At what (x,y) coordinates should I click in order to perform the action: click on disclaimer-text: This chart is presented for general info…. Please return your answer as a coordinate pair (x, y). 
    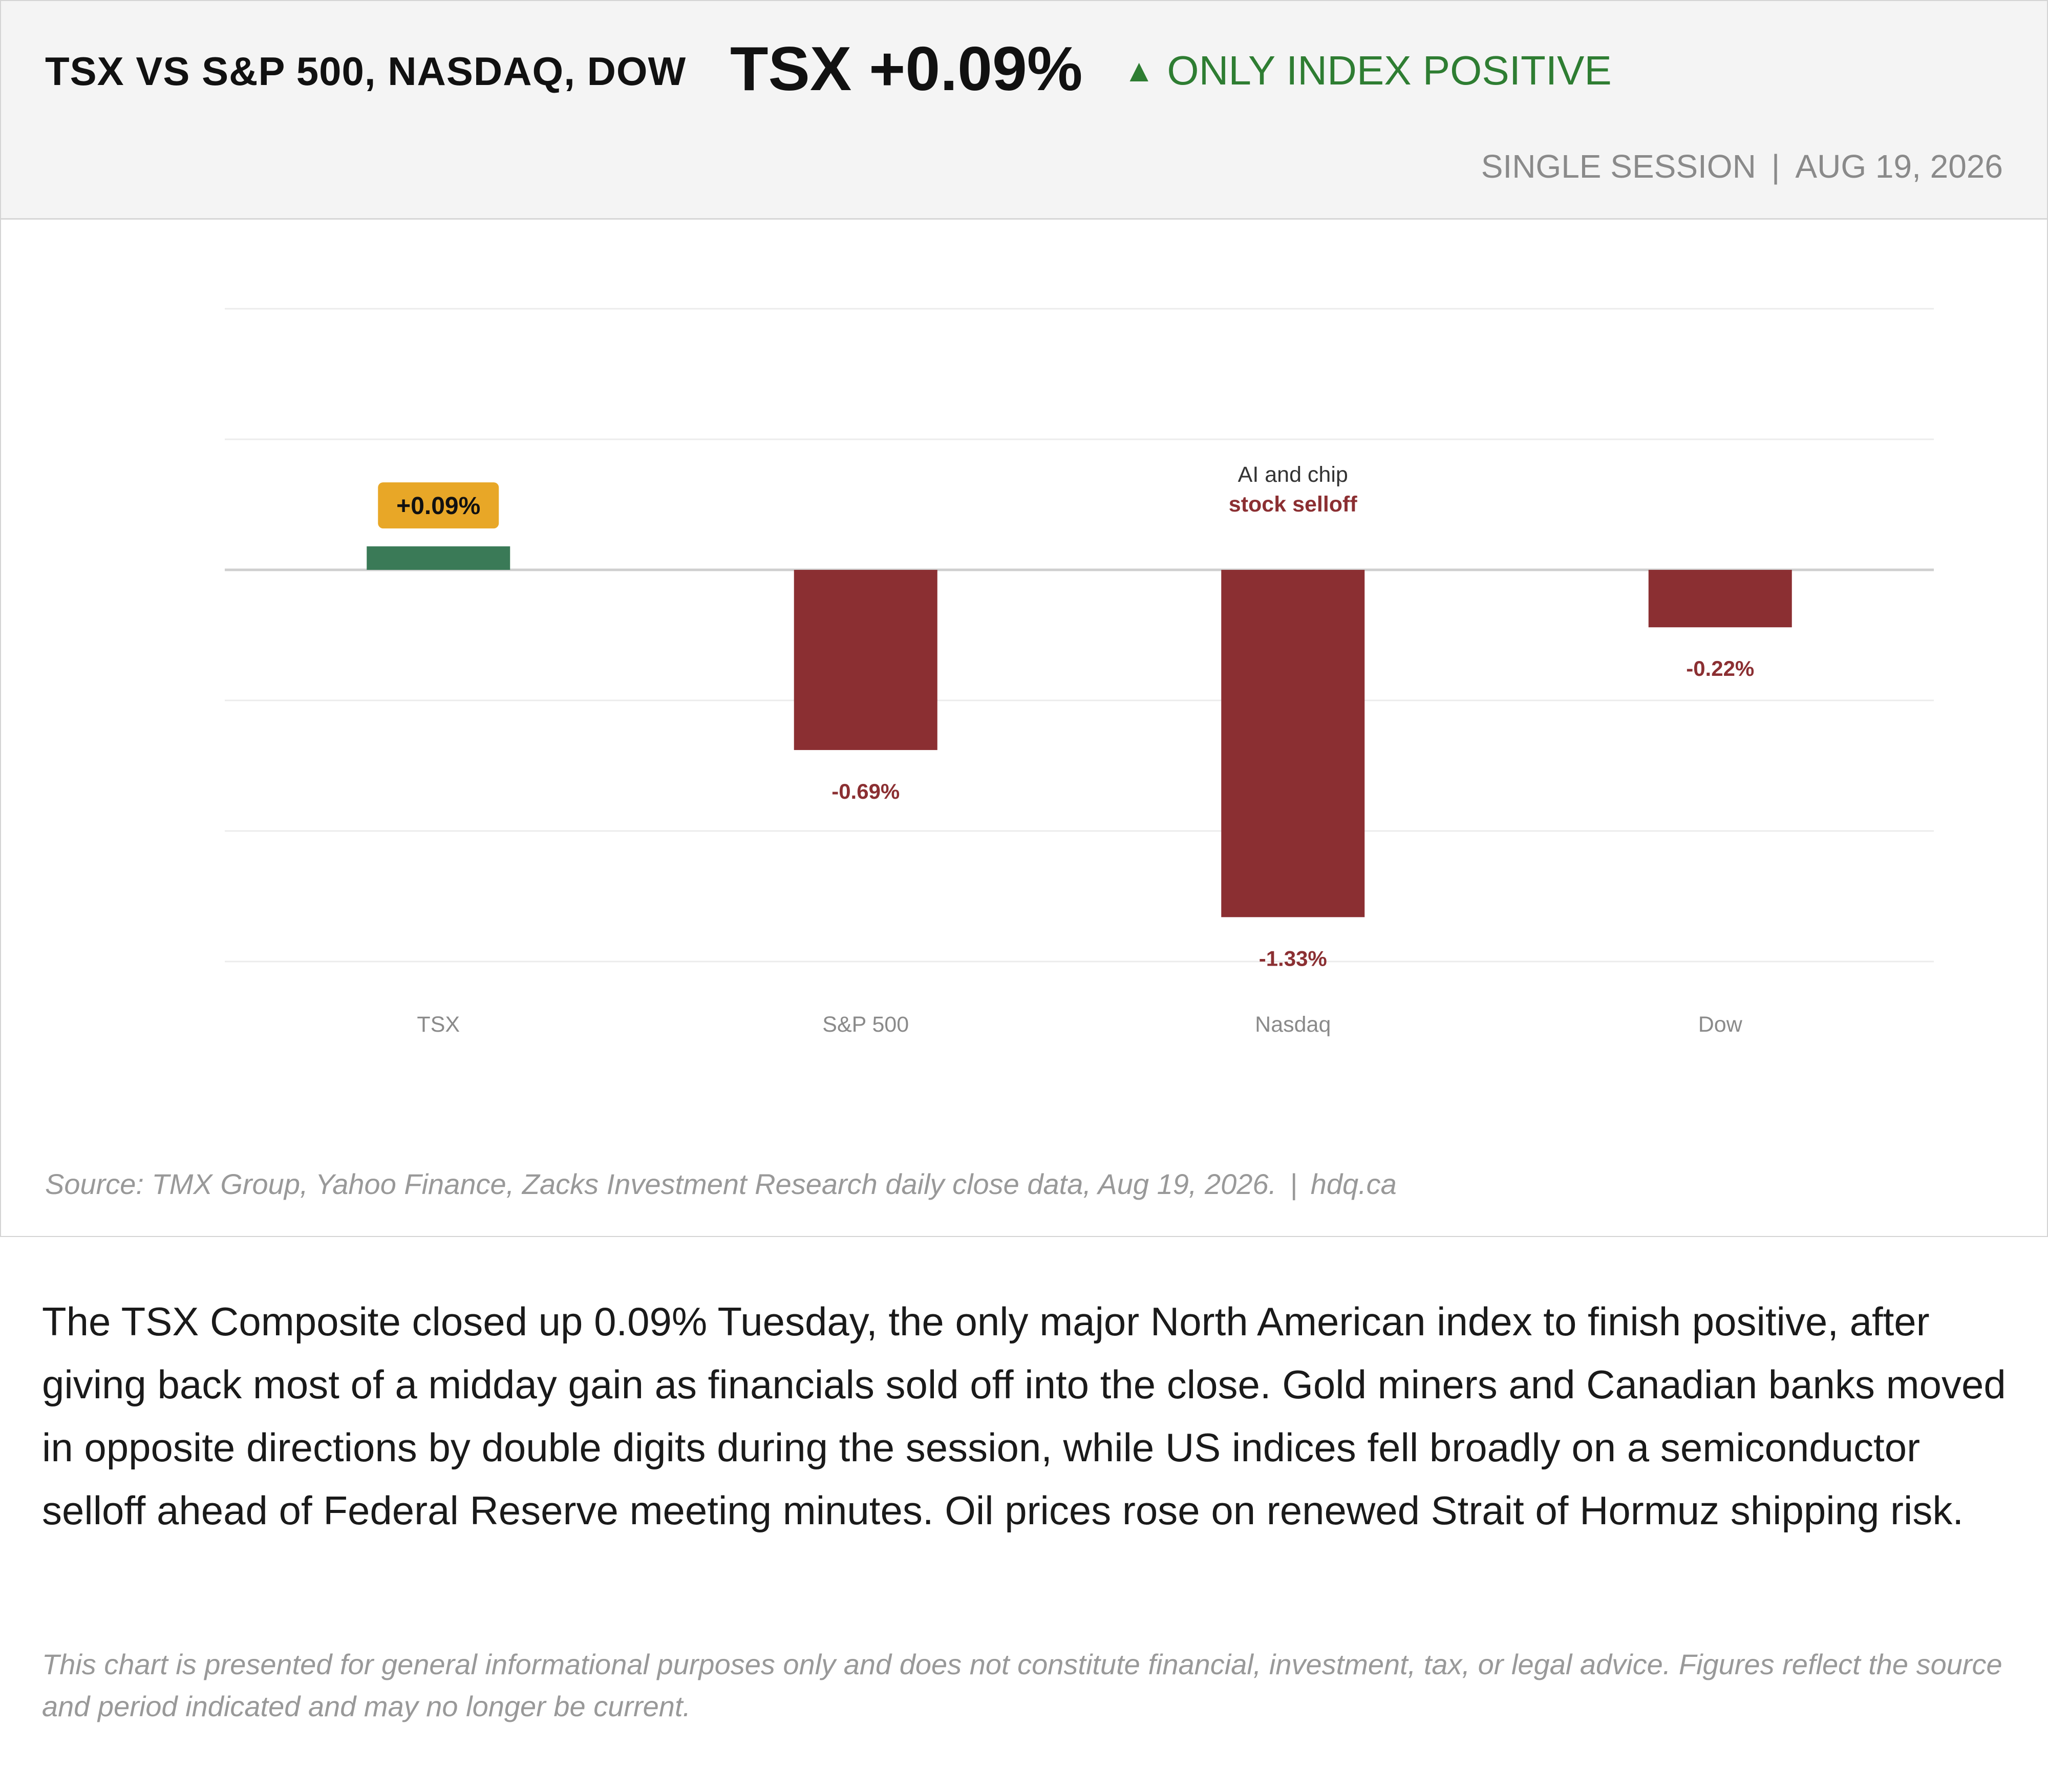
    Looking at the image, I should click on (1022, 1685).